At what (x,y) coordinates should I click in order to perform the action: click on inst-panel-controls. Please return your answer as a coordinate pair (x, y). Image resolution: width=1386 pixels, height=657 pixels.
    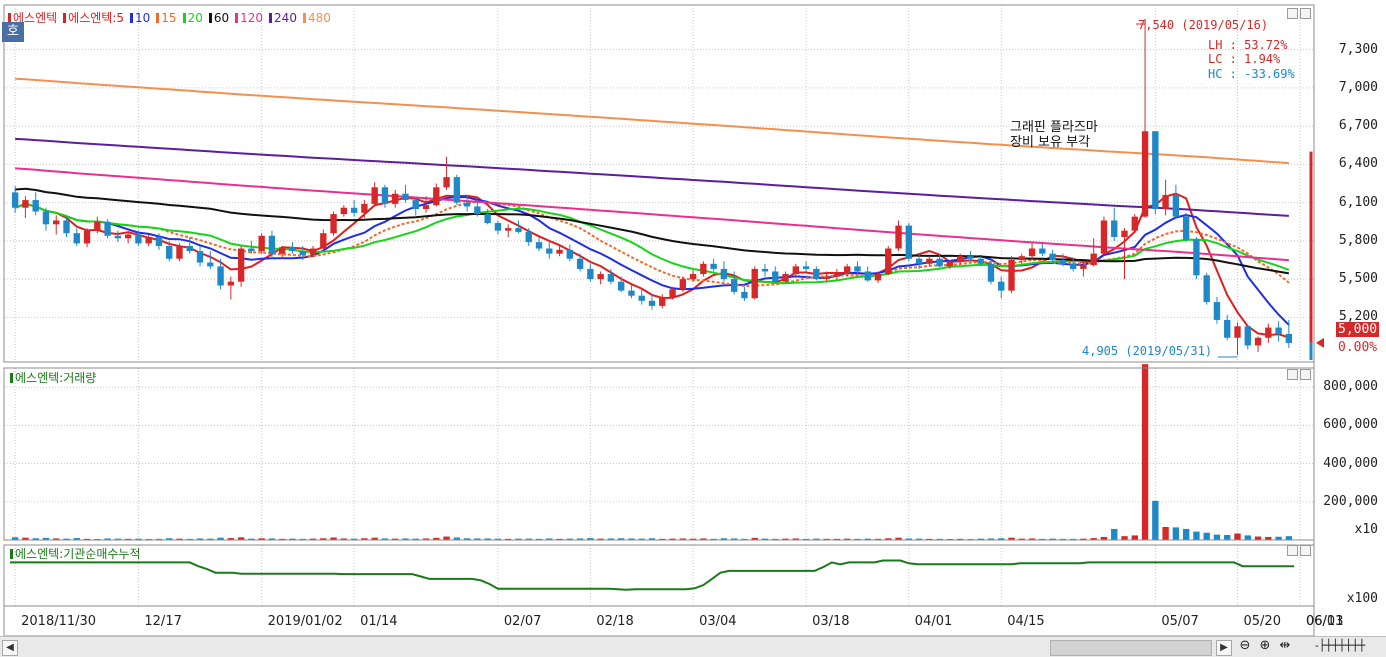
    Looking at the image, I should click on (1299, 550).